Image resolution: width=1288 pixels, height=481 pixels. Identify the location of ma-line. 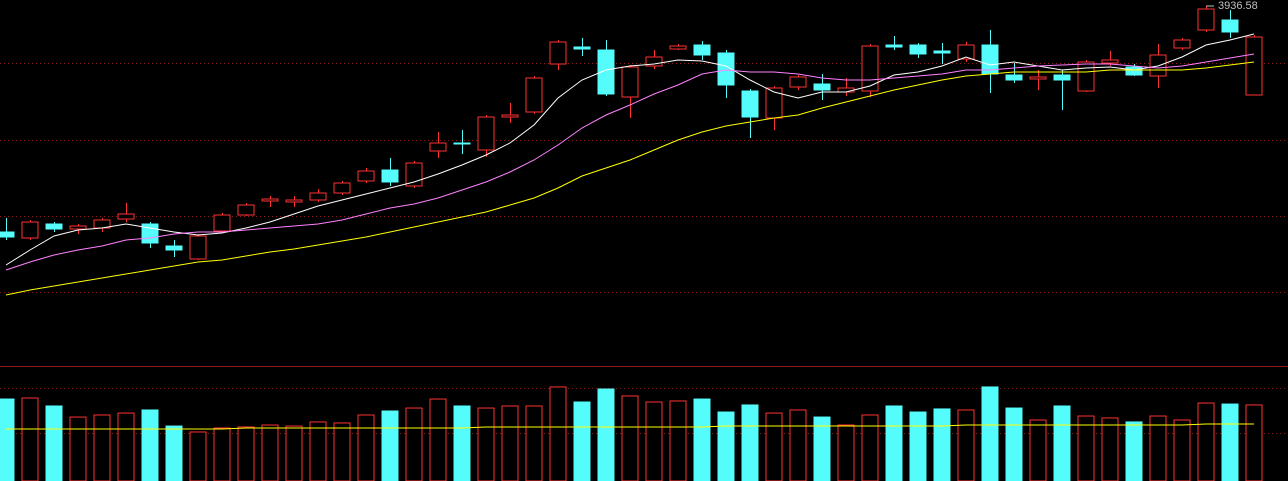
(630, 426).